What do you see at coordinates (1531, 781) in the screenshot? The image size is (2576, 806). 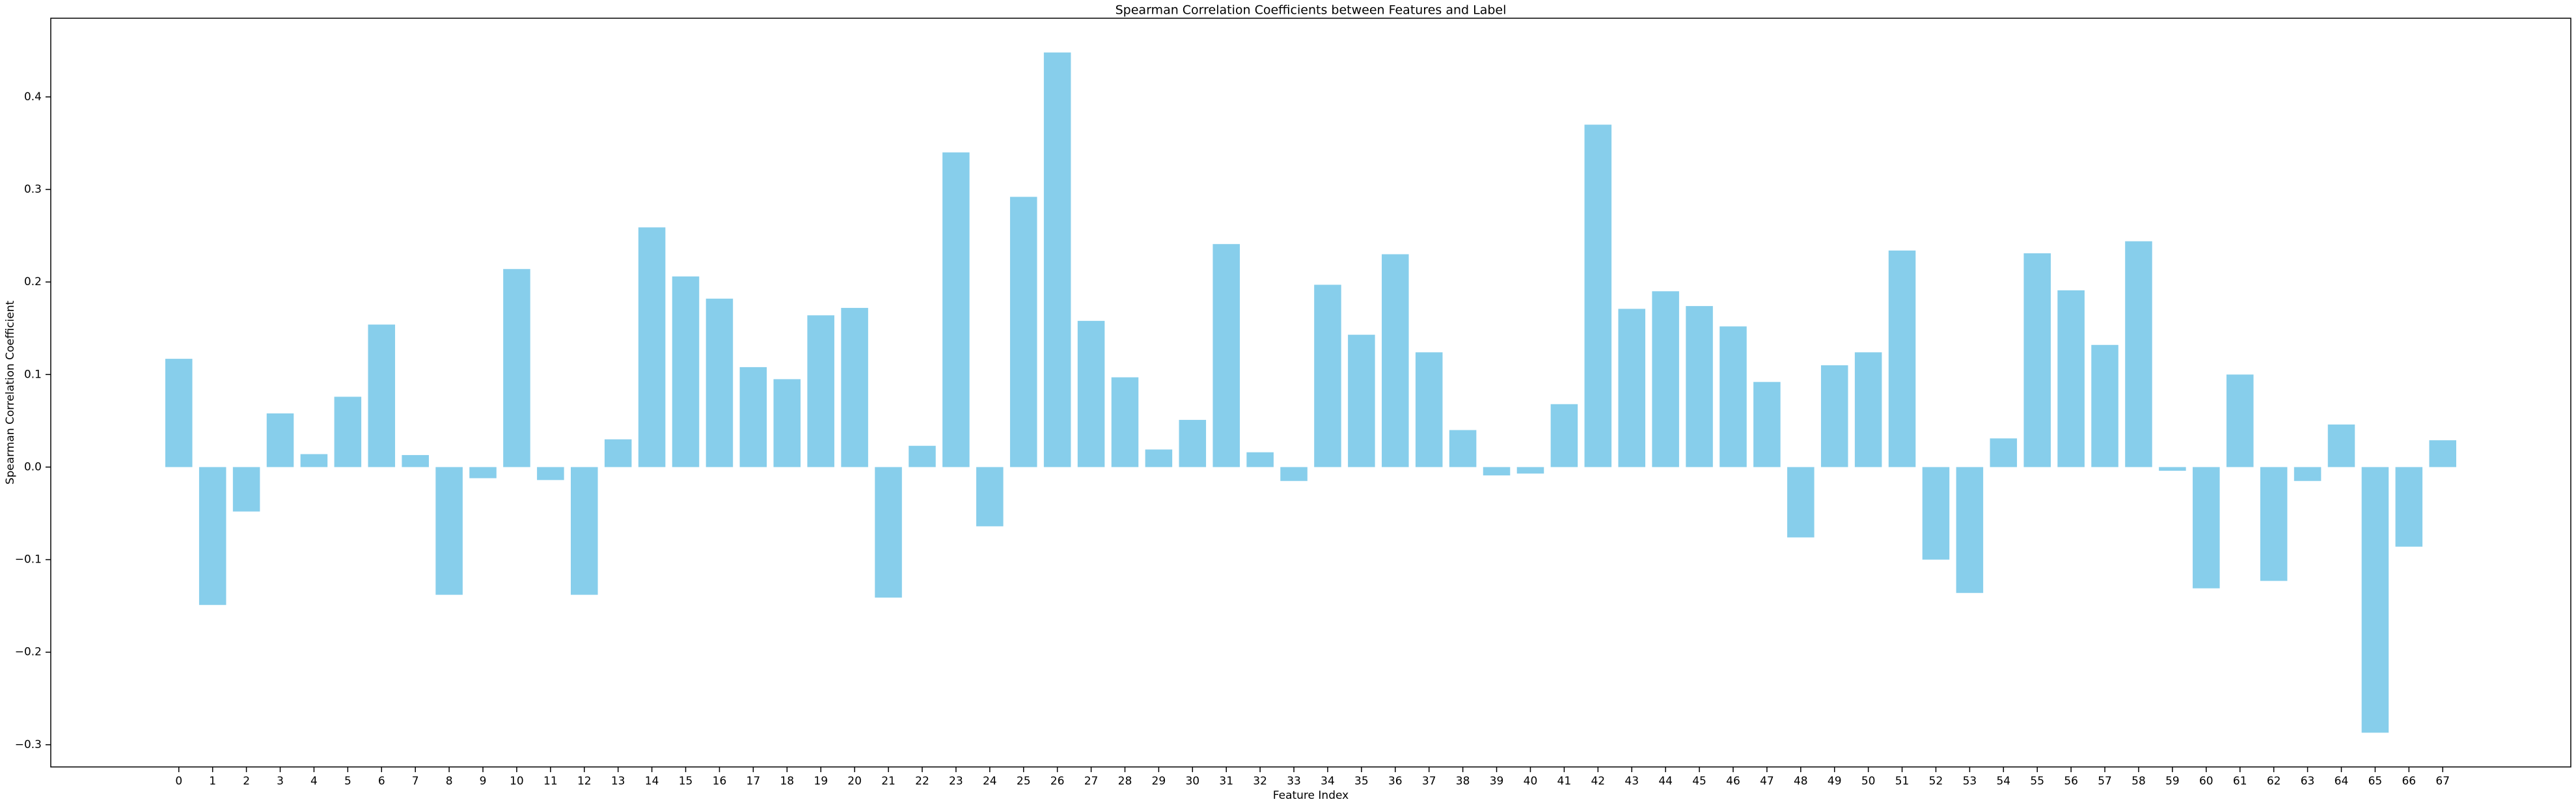 I see `x-tick-label: 40` at bounding box center [1531, 781].